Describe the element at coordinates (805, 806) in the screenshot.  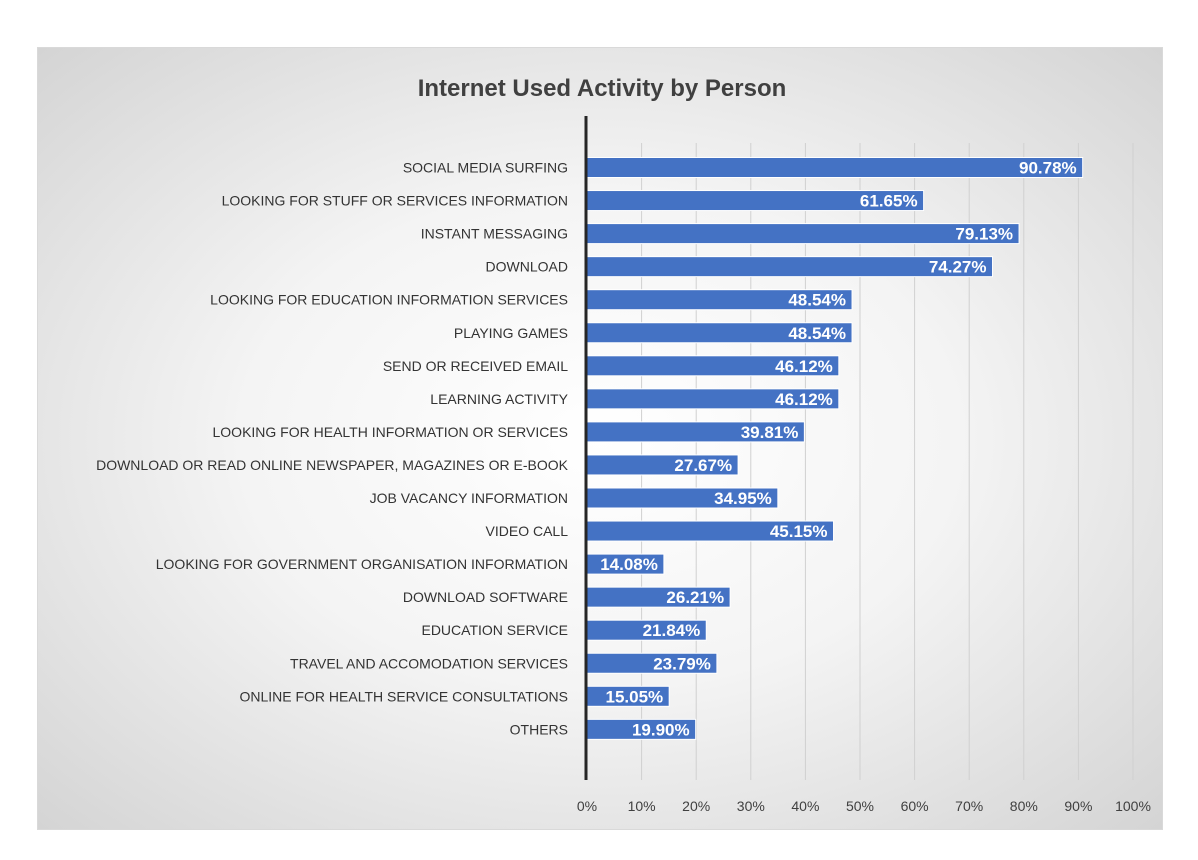
I see `x-tick-label: 40%` at that location.